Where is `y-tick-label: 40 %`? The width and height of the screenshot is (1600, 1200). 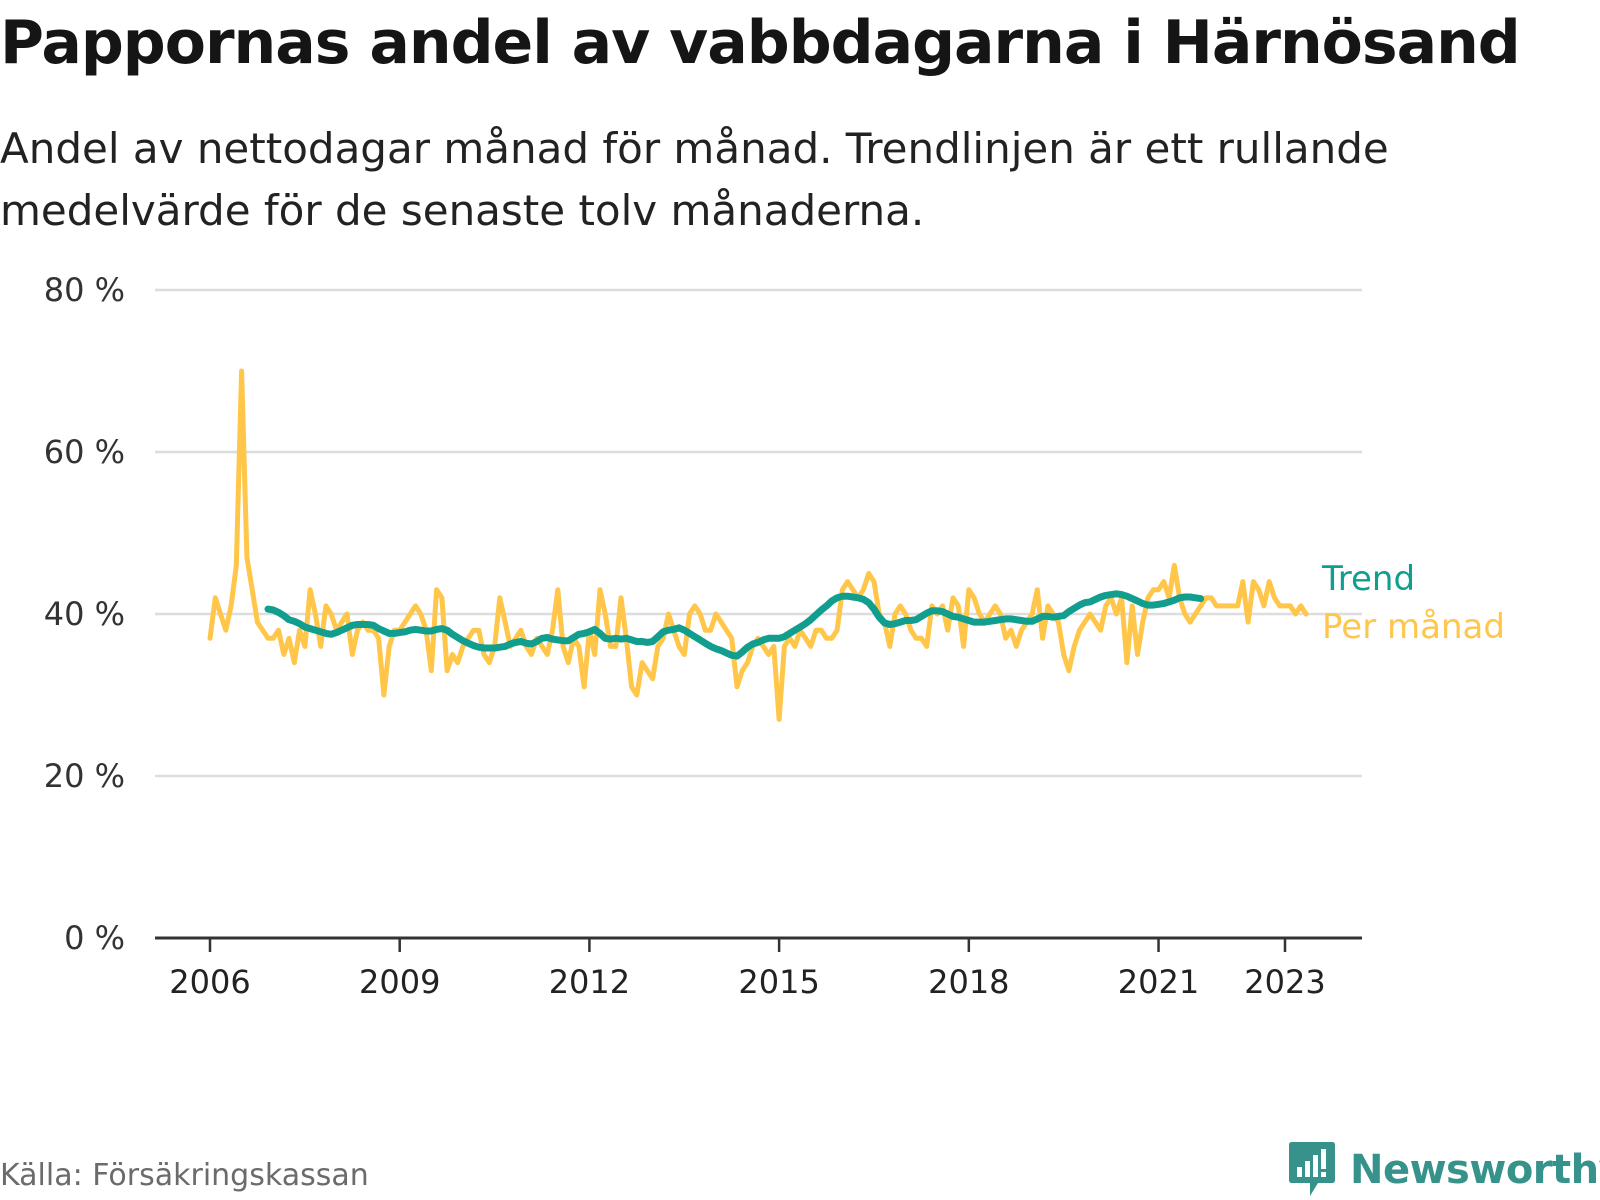
y-tick-label: 40 % is located at coordinates (84, 614).